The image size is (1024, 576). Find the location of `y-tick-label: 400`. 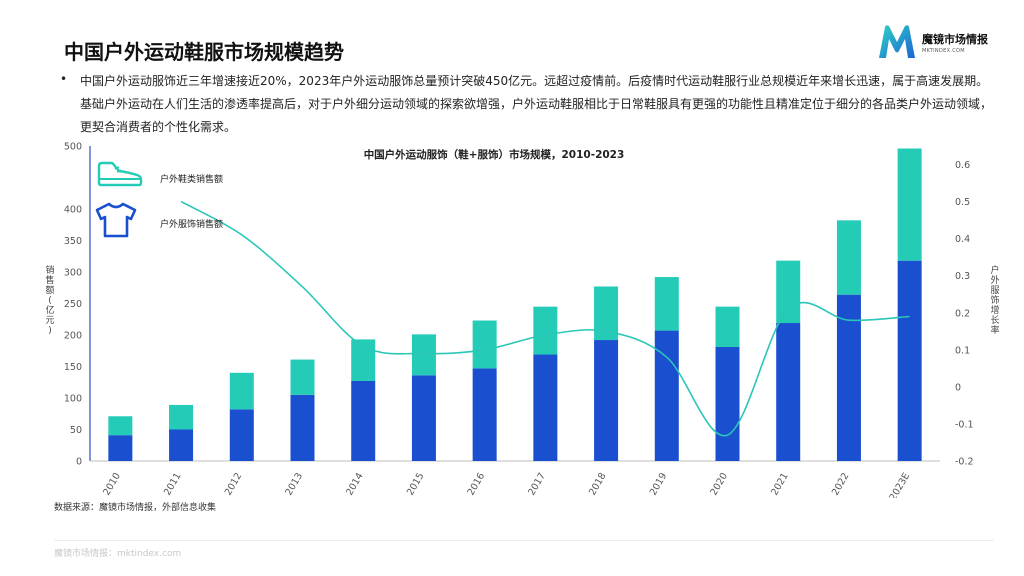

y-tick-label: 400 is located at coordinates (73, 210).